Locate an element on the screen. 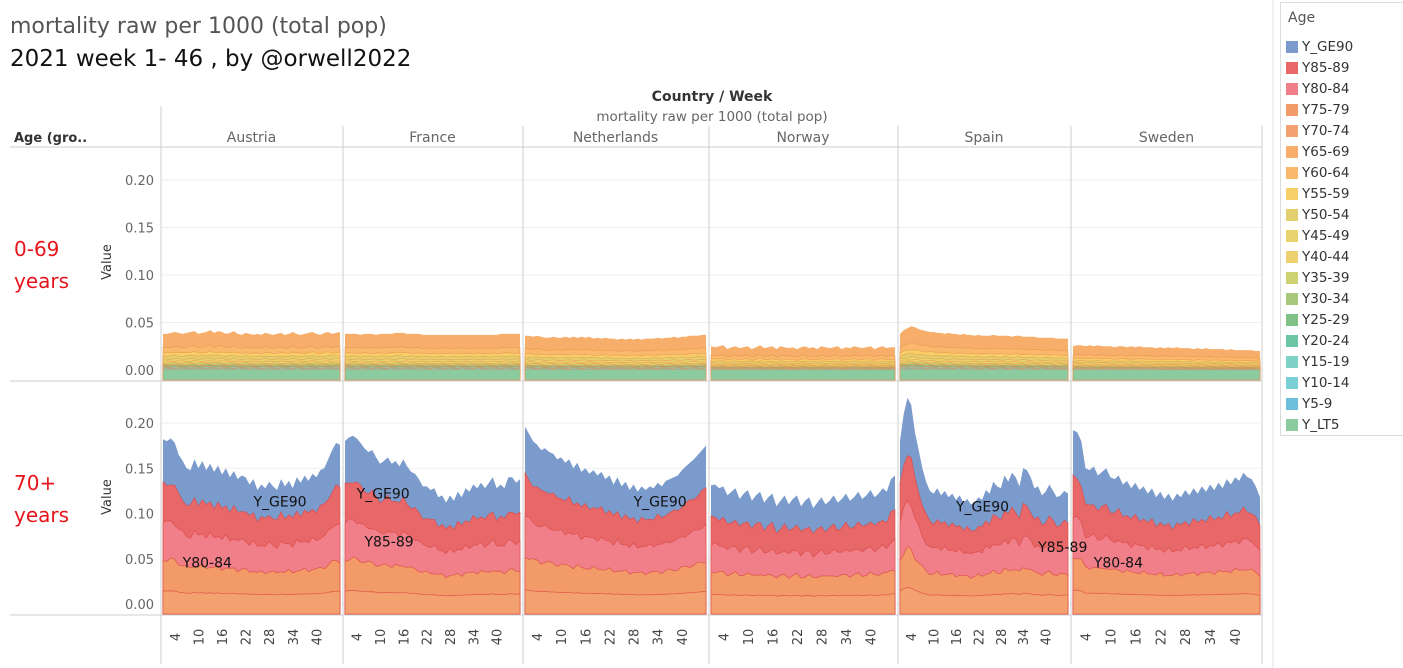 This screenshot has width=1403, height=668. legend-item-label: Y10-14 is located at coordinates (1326, 382).